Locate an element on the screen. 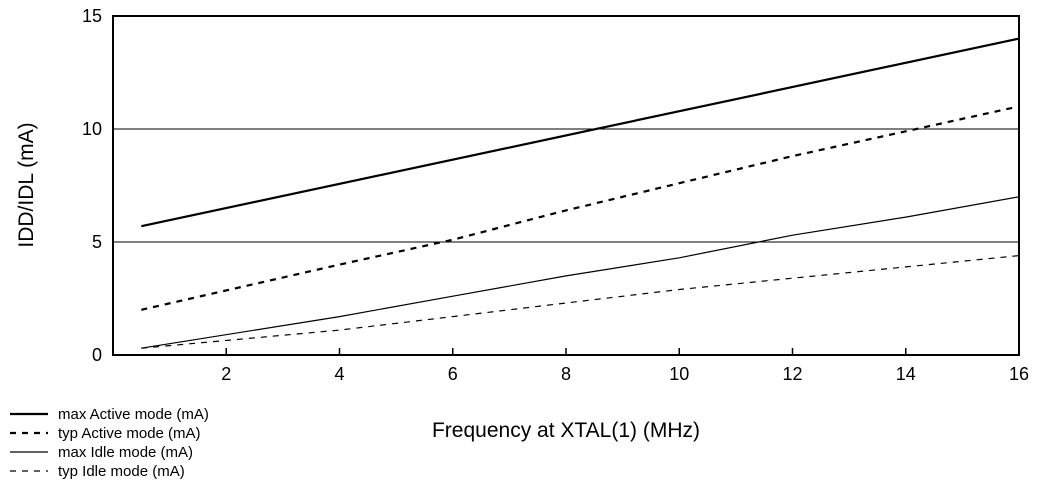 This screenshot has width=1051, height=499. x-tick-label: 6 is located at coordinates (453, 374).